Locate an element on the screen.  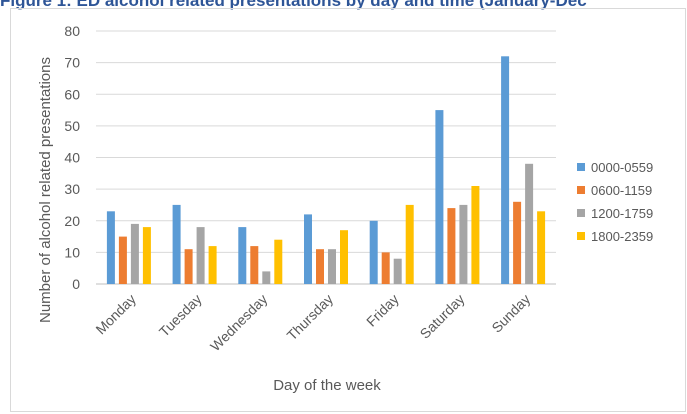
legend-item: 0600-1159 is located at coordinates (614, 190).